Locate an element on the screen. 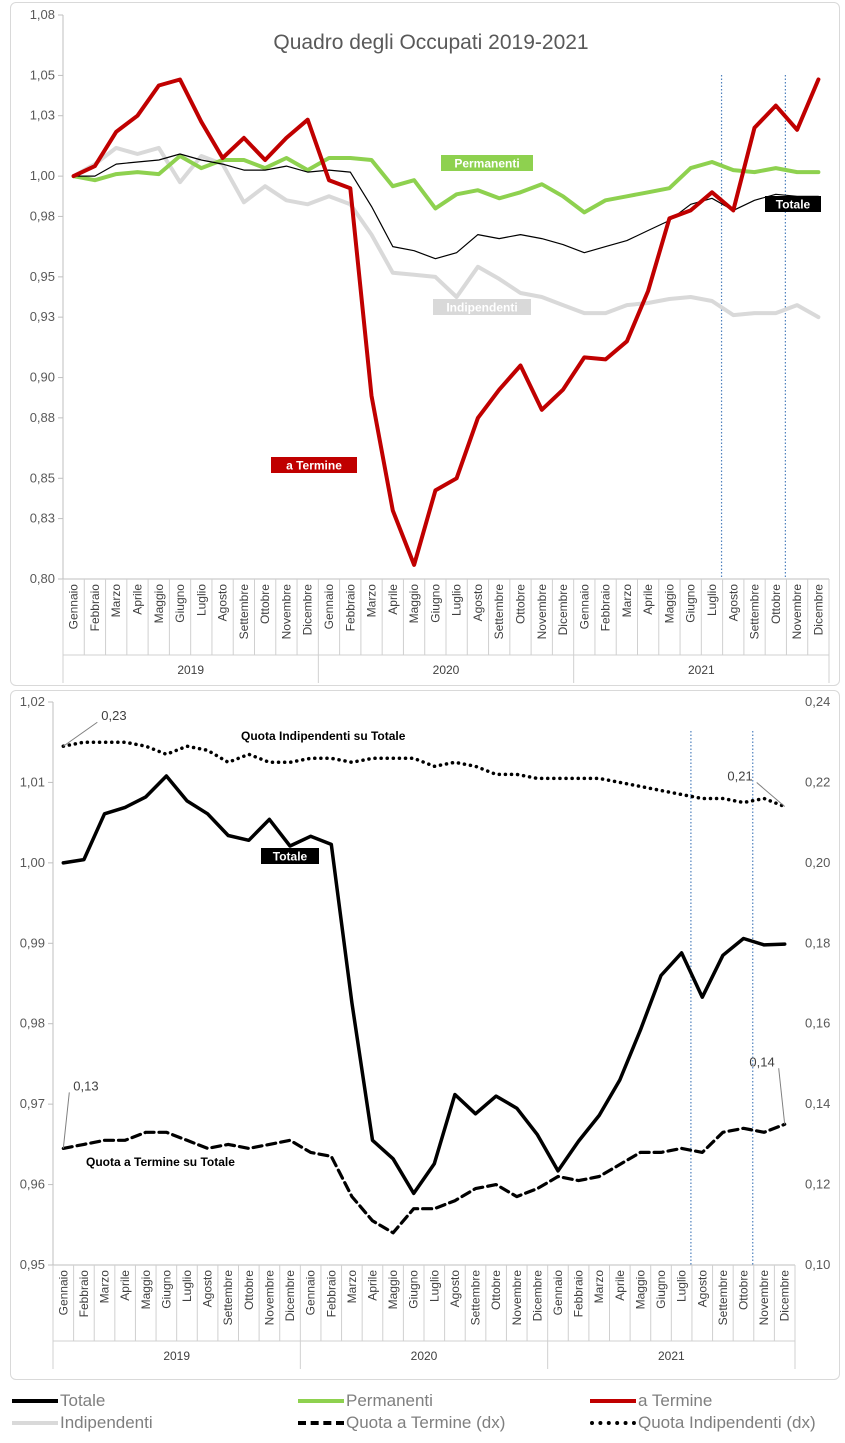 This screenshot has height=1443, width=845. series-label-a-termine: a Termine is located at coordinates (314, 466).